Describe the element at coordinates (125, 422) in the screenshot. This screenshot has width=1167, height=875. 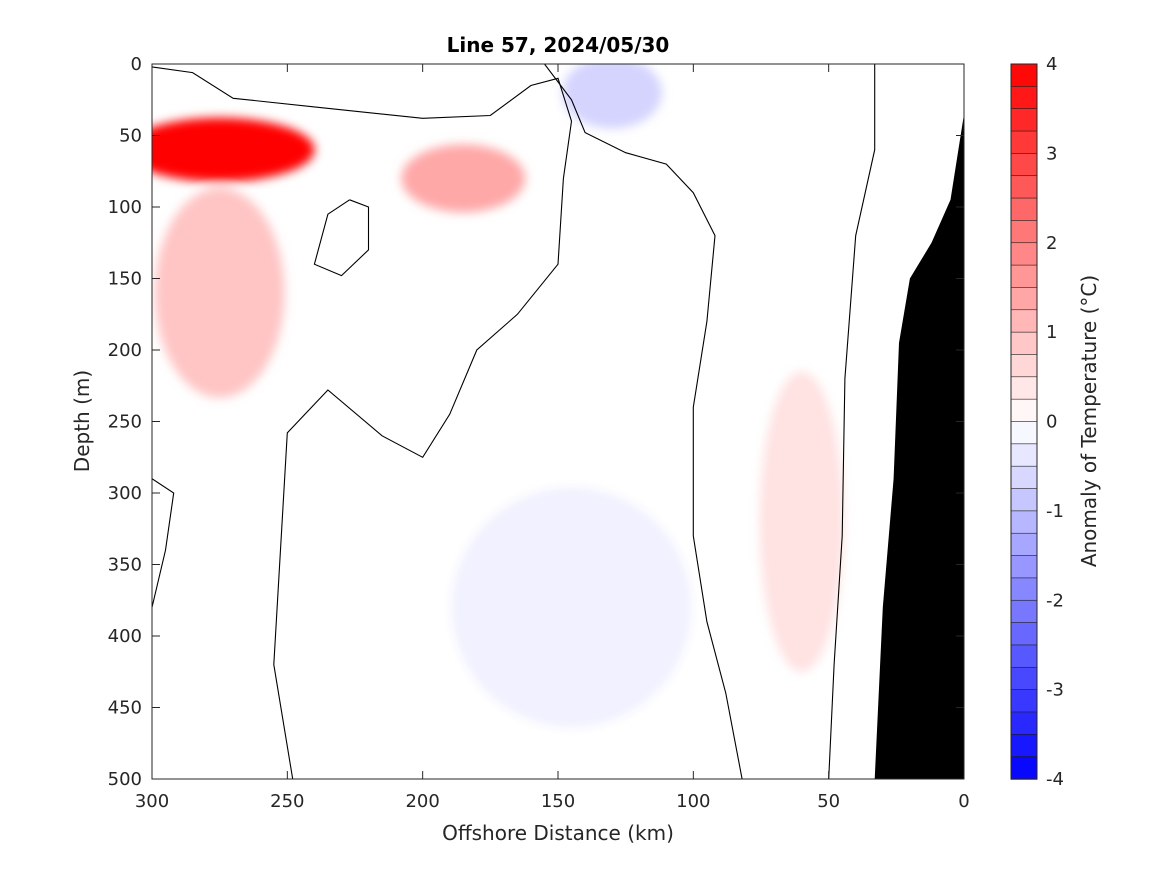
I see `y-tick-label: 250` at that location.